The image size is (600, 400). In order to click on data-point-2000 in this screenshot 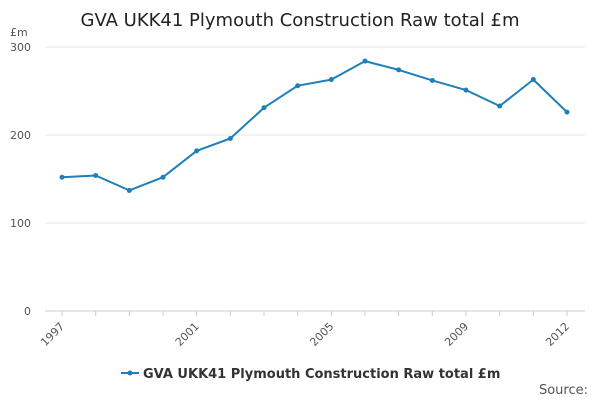, I will do `click(163, 177)`.